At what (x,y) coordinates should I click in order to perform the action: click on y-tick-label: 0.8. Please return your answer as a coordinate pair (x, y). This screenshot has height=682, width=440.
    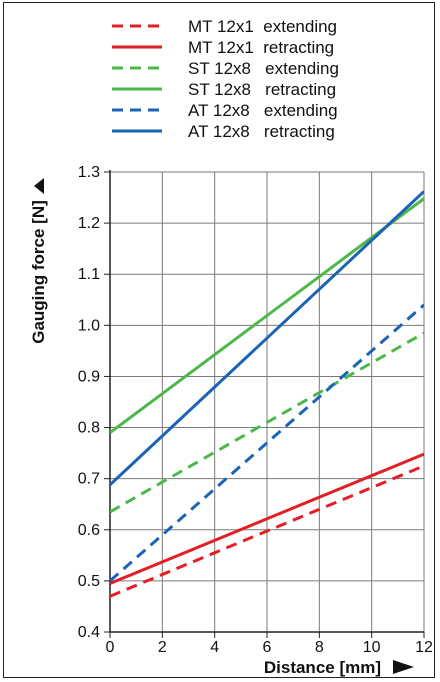
    Looking at the image, I should click on (89, 428).